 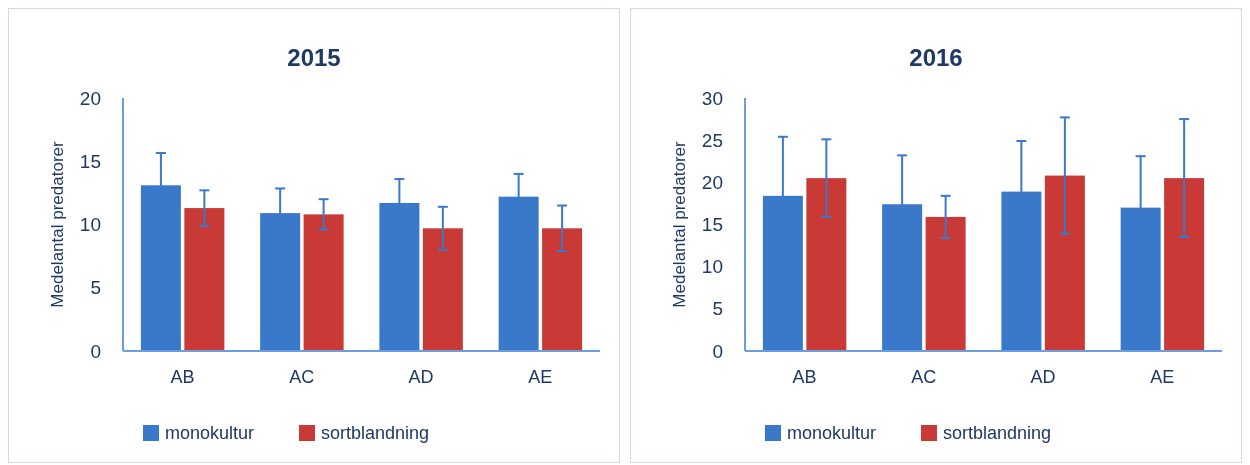 What do you see at coordinates (712, 140) in the screenshot?
I see `y-tick-label: 25` at bounding box center [712, 140].